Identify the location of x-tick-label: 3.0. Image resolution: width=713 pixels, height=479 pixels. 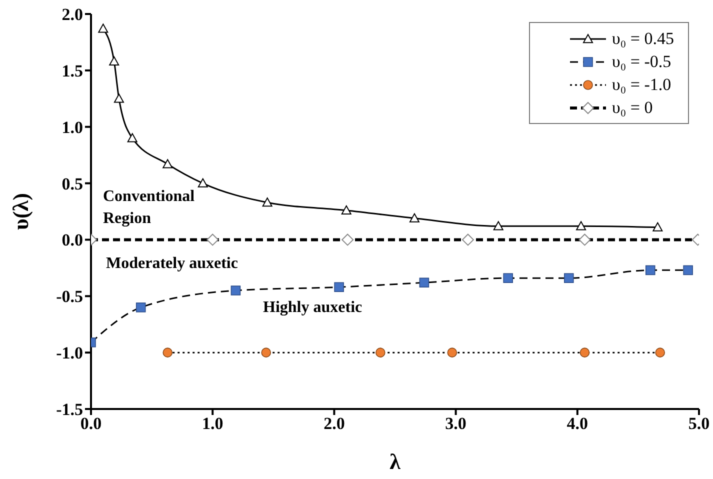
(455, 424).